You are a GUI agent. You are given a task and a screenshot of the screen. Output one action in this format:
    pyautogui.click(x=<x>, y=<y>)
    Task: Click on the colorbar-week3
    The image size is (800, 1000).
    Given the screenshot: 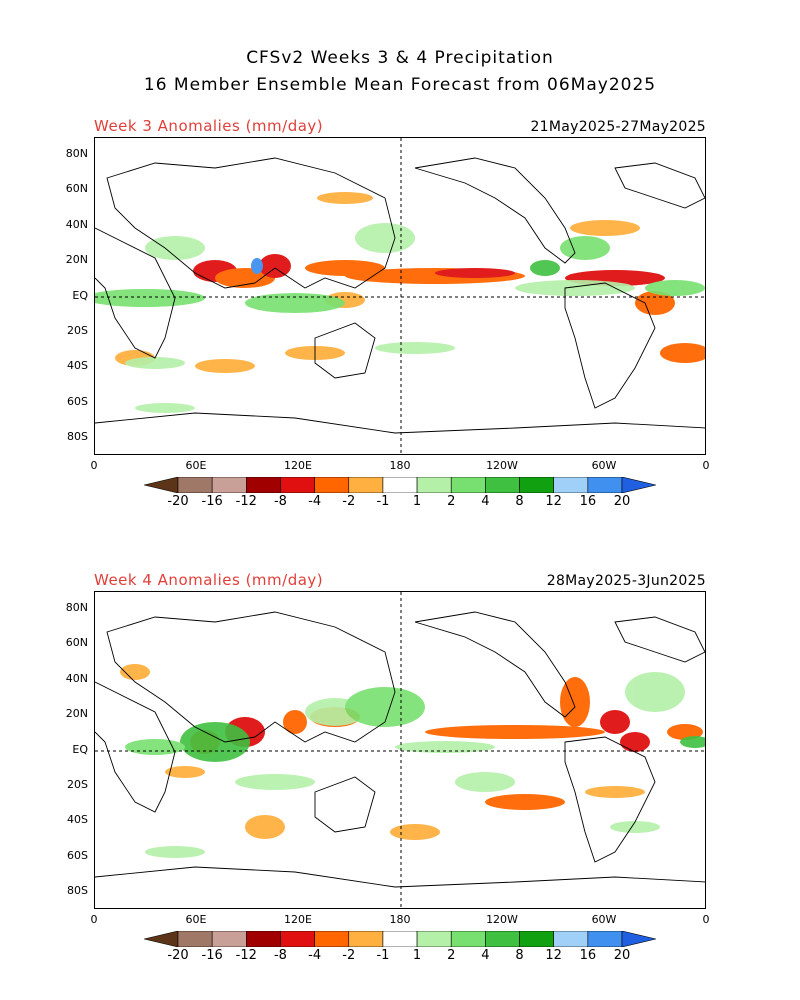 What is the action you would take?
    pyautogui.click(x=400, y=485)
    